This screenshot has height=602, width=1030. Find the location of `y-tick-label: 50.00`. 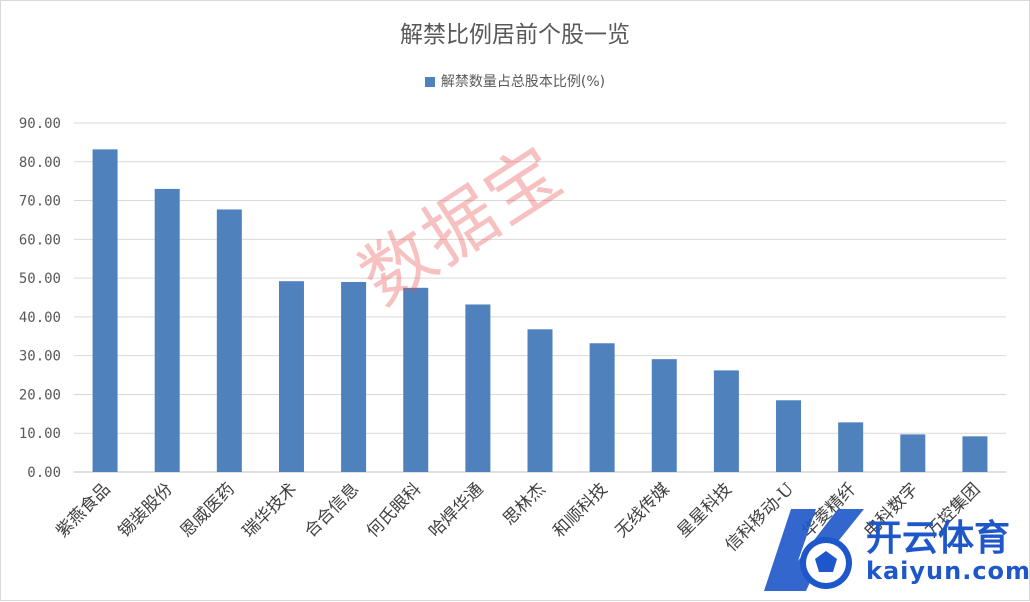

y-tick-label: 50.00 is located at coordinates (40, 279).